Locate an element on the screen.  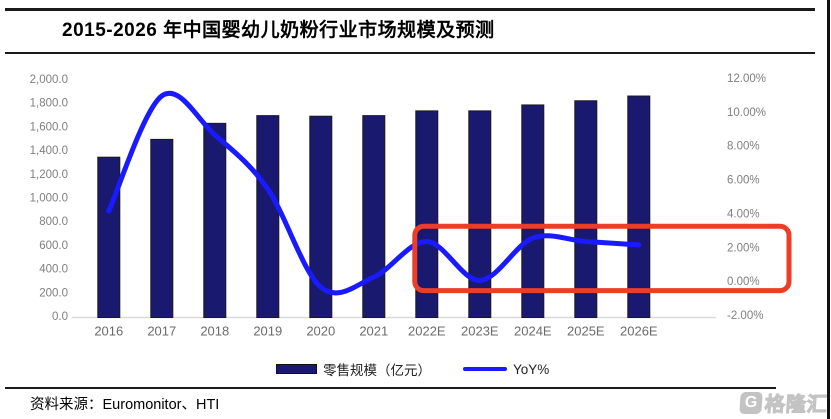
legend-item-yoy: YoY% is located at coordinates (506, 369).